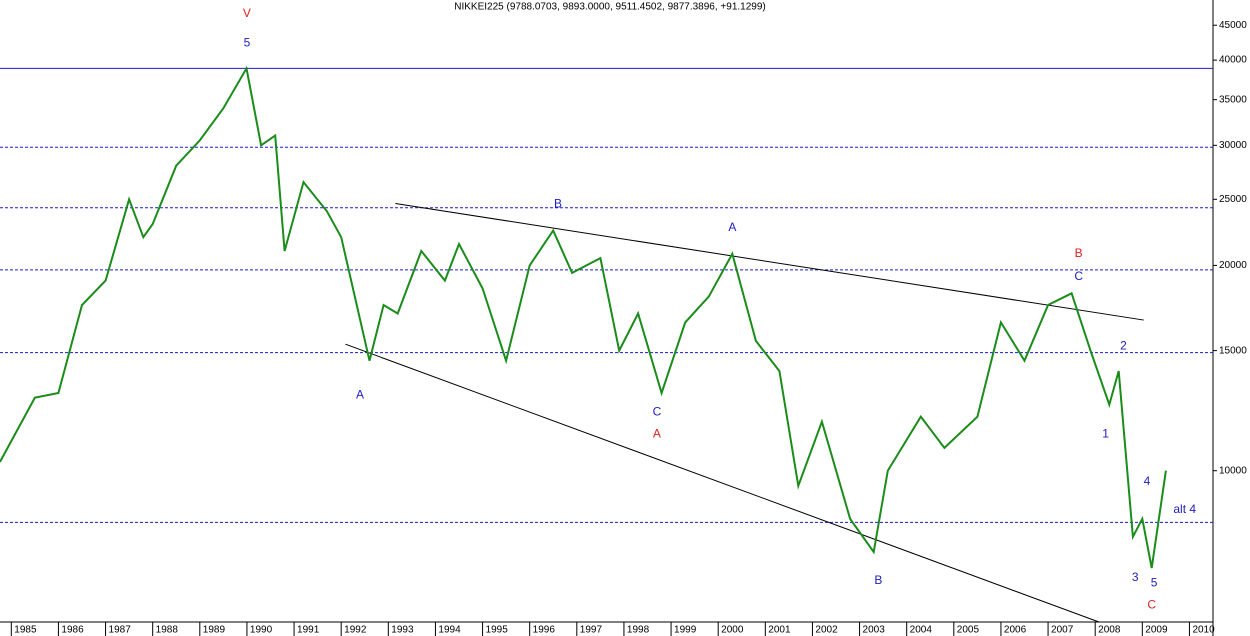  Describe the element at coordinates (449, 630) in the screenshot. I see `x-tick-label: 1994` at that location.